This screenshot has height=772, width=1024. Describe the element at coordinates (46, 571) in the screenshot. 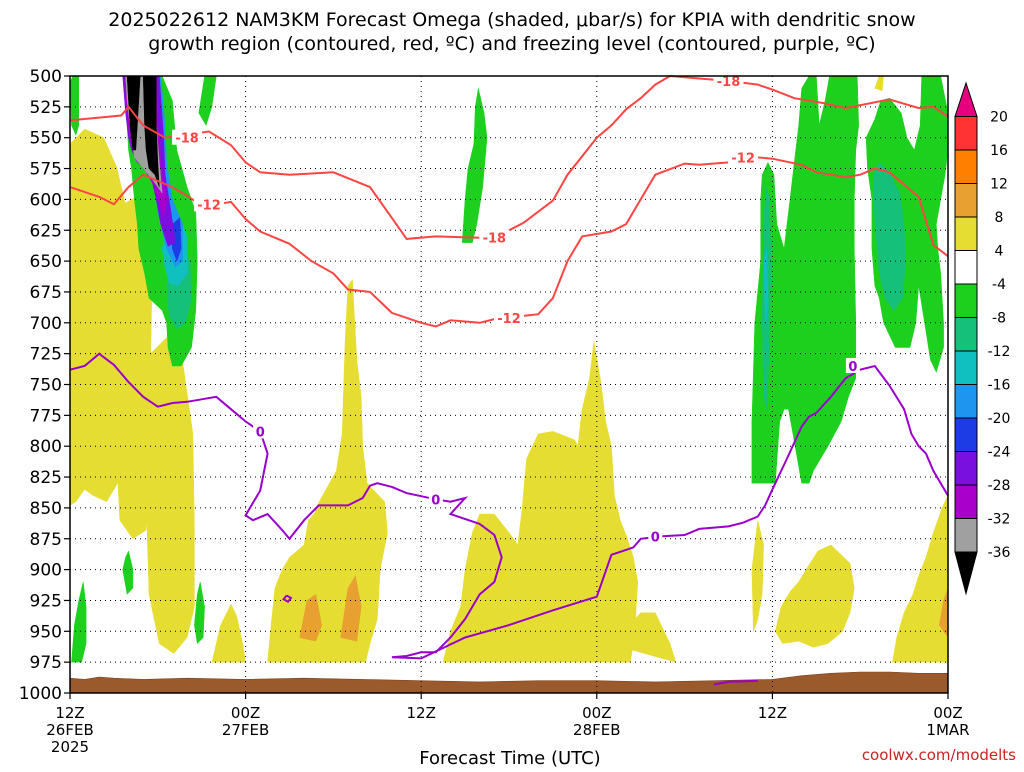

I see `y-tick-label-900: 900` at that location.